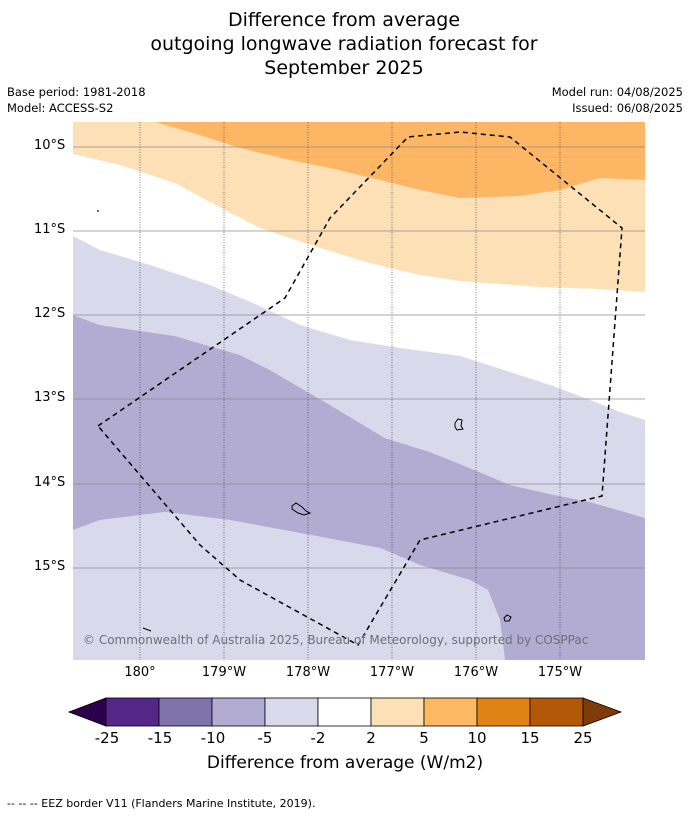 This screenshot has height=816, width=690. Describe the element at coordinates (140, 672) in the screenshot. I see `lon-label-180: 180°` at that location.